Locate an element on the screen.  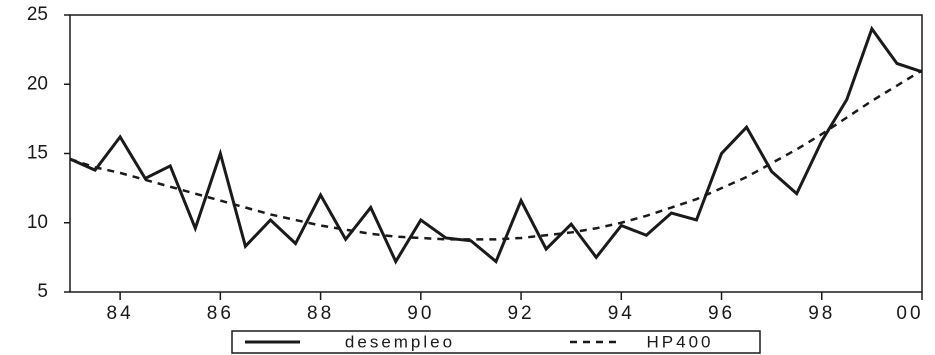
x-tick-label: 84 is located at coordinates (120, 313).